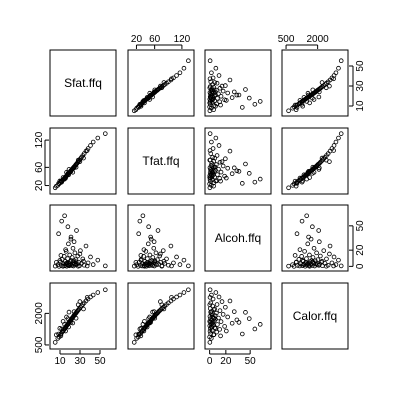  What do you see at coordinates (318, 39) in the screenshot?
I see `tick-label: 2000` at bounding box center [318, 39].